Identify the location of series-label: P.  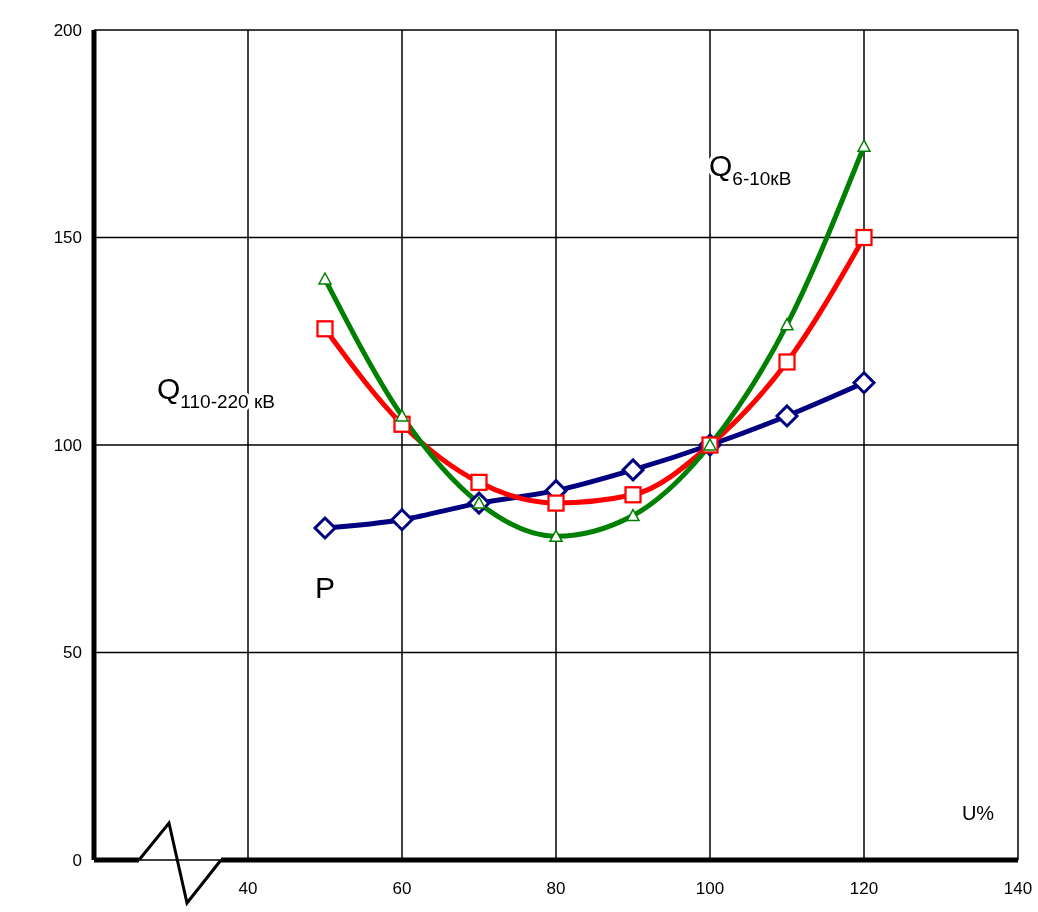
(325, 587).